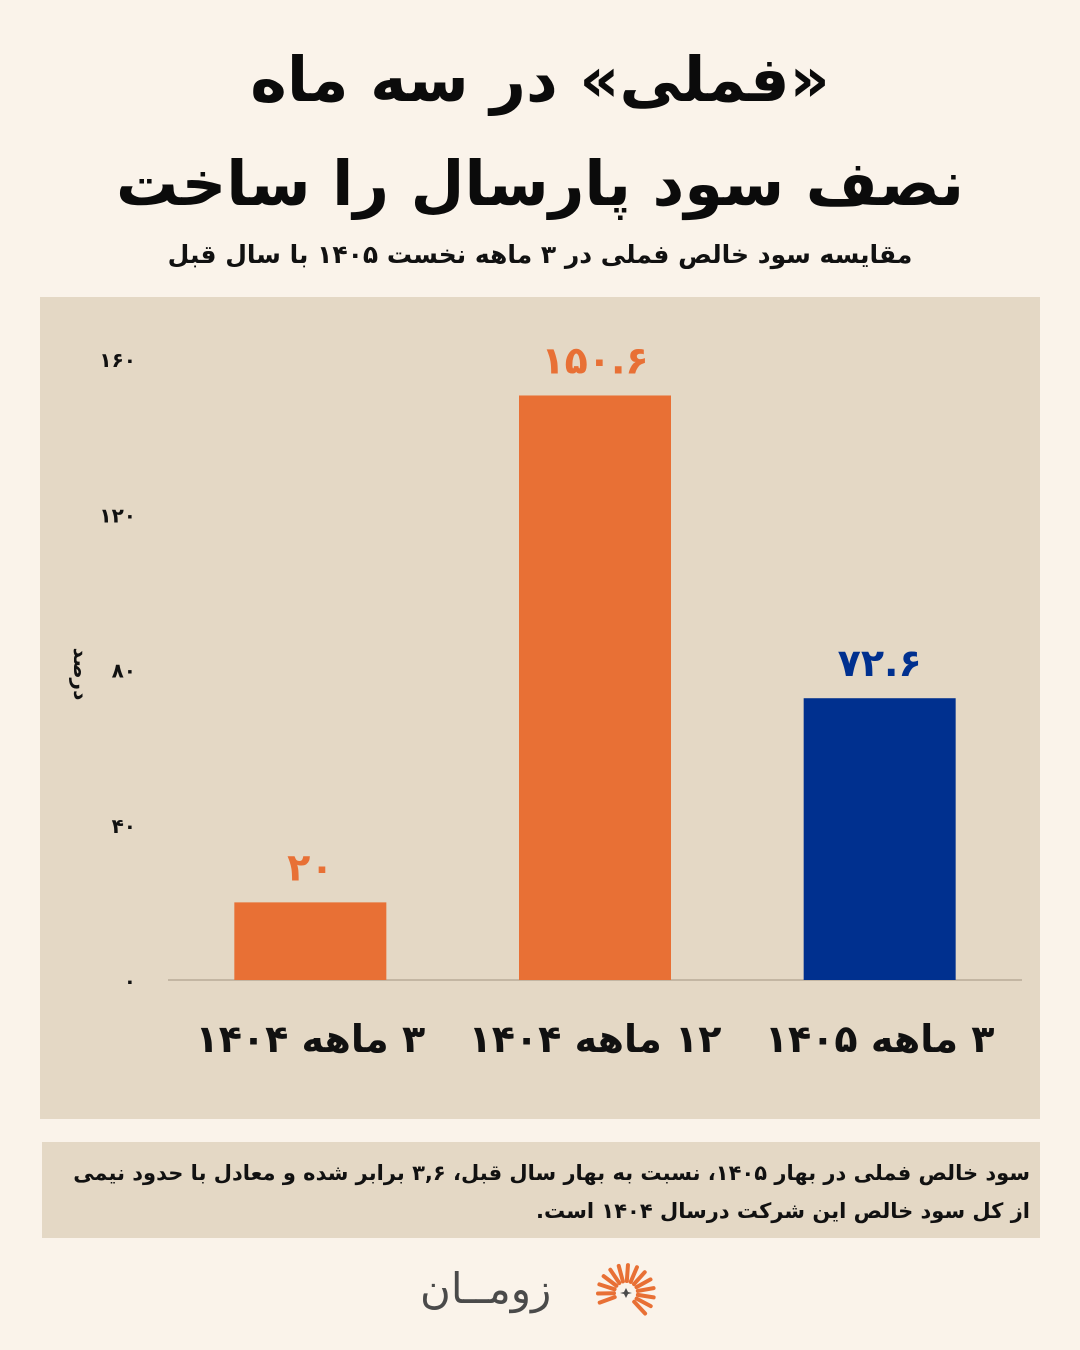 The height and width of the screenshot is (1350, 1080). What do you see at coordinates (880, 1039) in the screenshot?
I see `x-tick-label: ۳ ماهه ۱۴۰۵` at bounding box center [880, 1039].